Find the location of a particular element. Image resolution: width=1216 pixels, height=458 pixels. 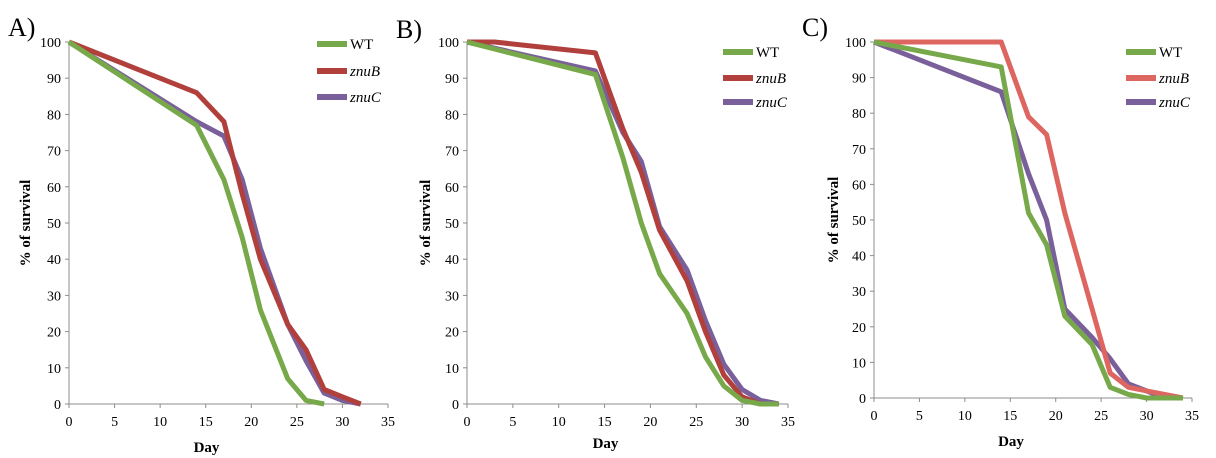

panel-label: C) is located at coordinates (815, 27).